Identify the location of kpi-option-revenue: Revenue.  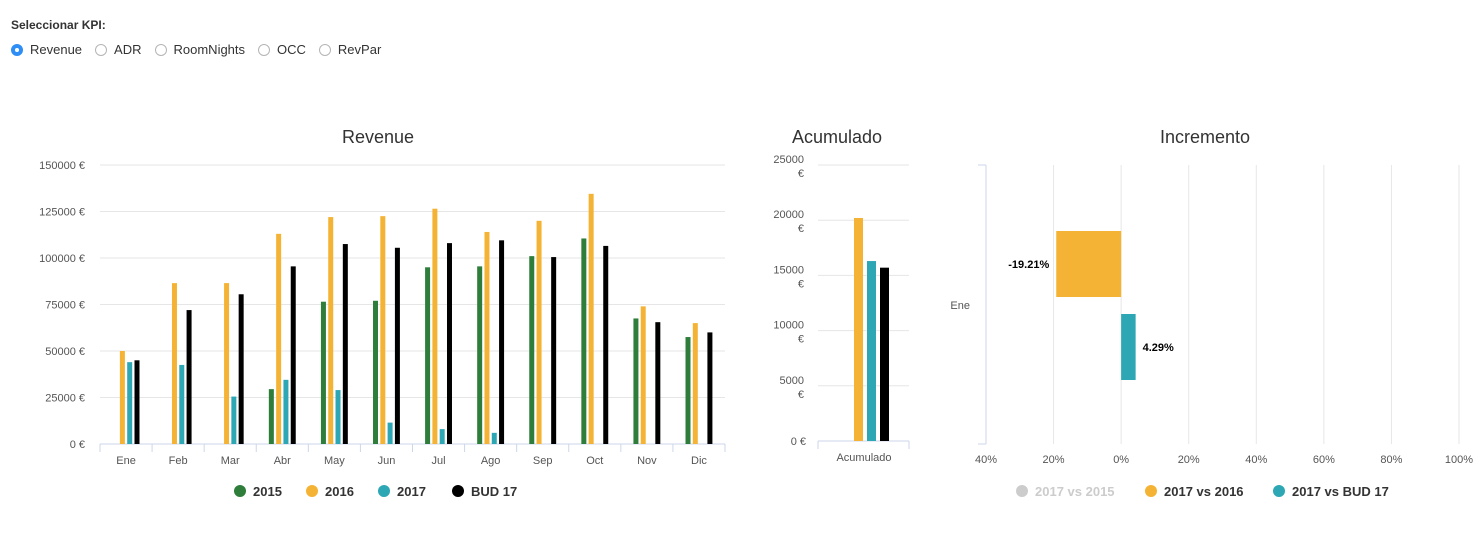
(46, 49).